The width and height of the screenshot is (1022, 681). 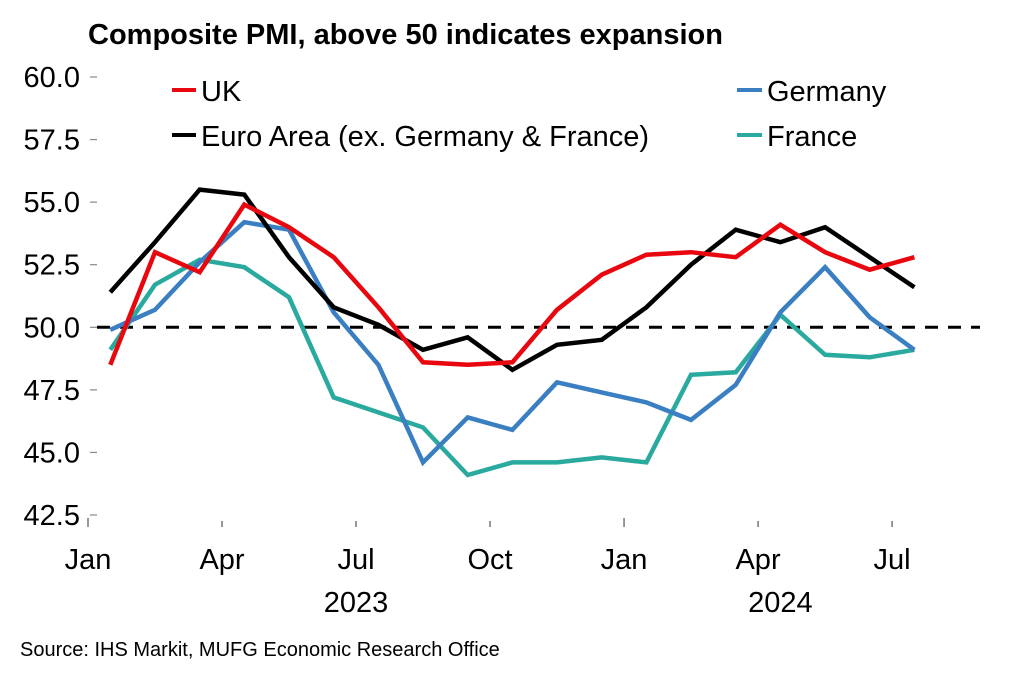 I want to click on x-year-label: 2024, so click(x=780, y=603).